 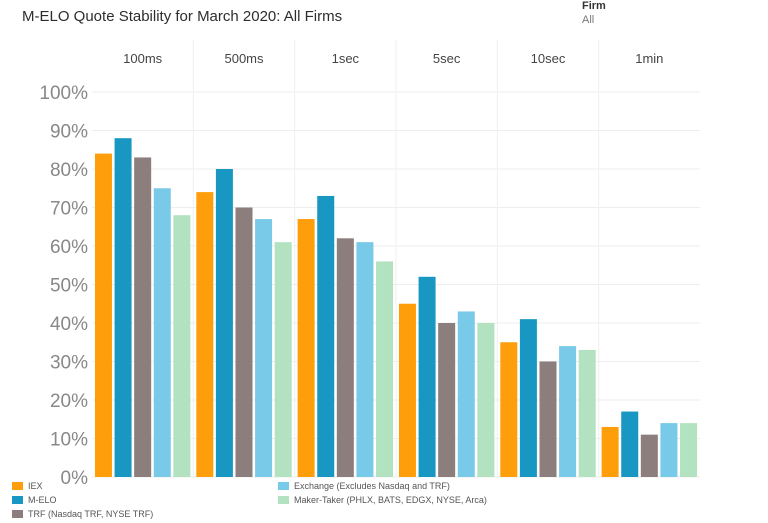 I want to click on bar-exchange-100ms, so click(x=162, y=332).